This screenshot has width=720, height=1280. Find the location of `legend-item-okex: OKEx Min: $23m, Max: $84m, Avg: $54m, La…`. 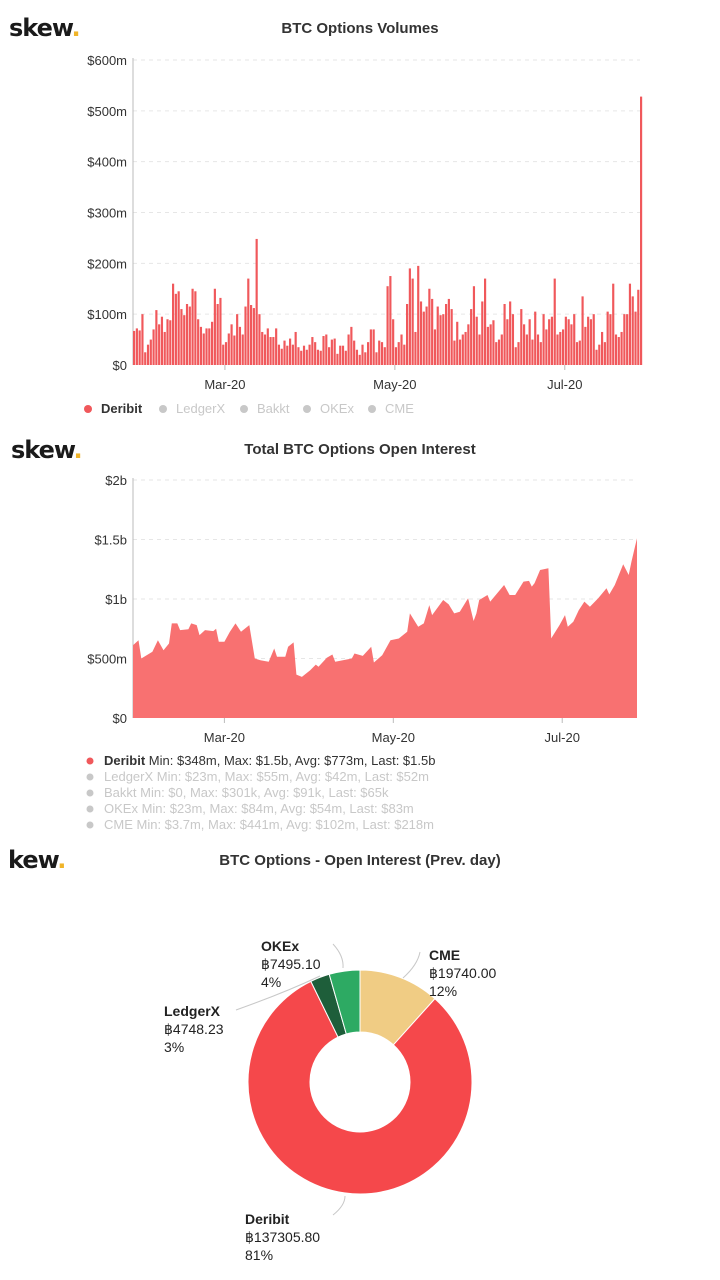

legend-item-okex: OKEx Min: $23m, Max: $84m, Avg: $54m, La… is located at coordinates (259, 808).